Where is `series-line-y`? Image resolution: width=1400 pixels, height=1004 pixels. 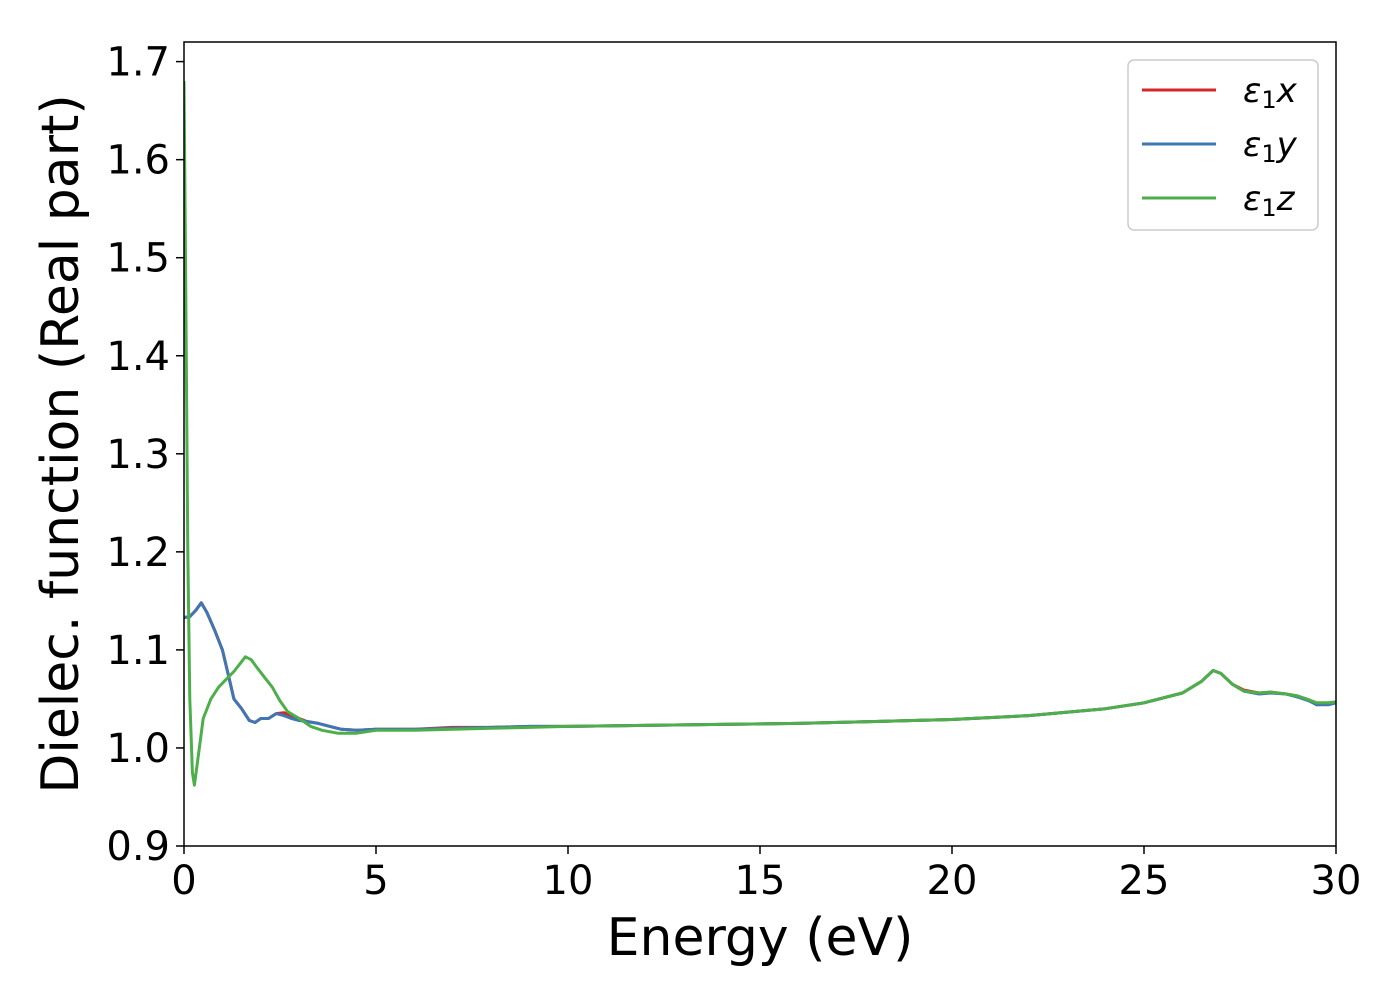
series-line-y is located at coordinates (760, 666).